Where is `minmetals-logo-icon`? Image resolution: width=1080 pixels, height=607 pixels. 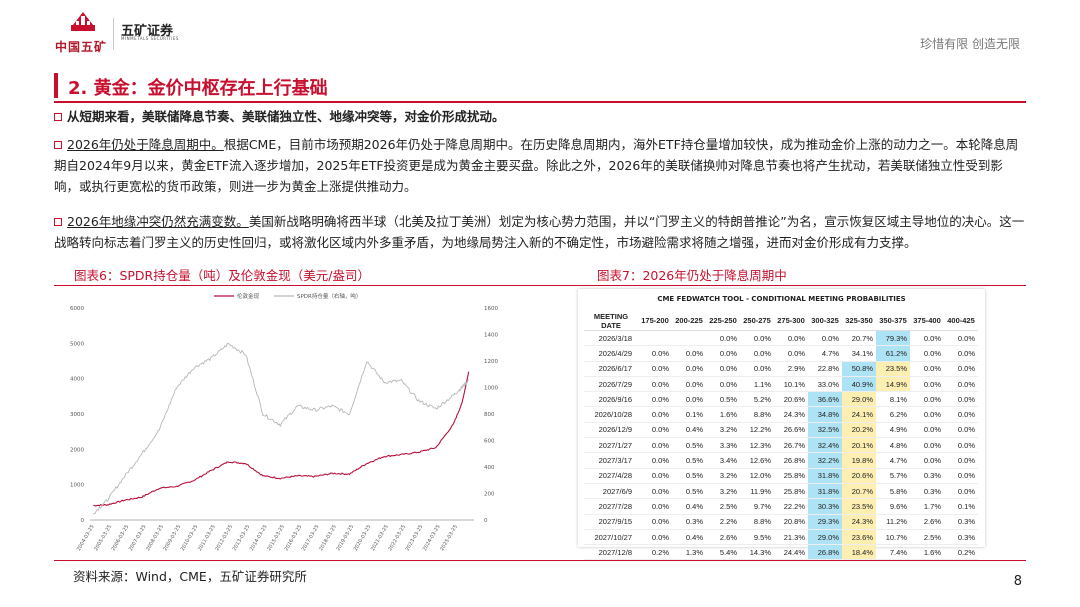 minmetals-logo-icon is located at coordinates (83, 21).